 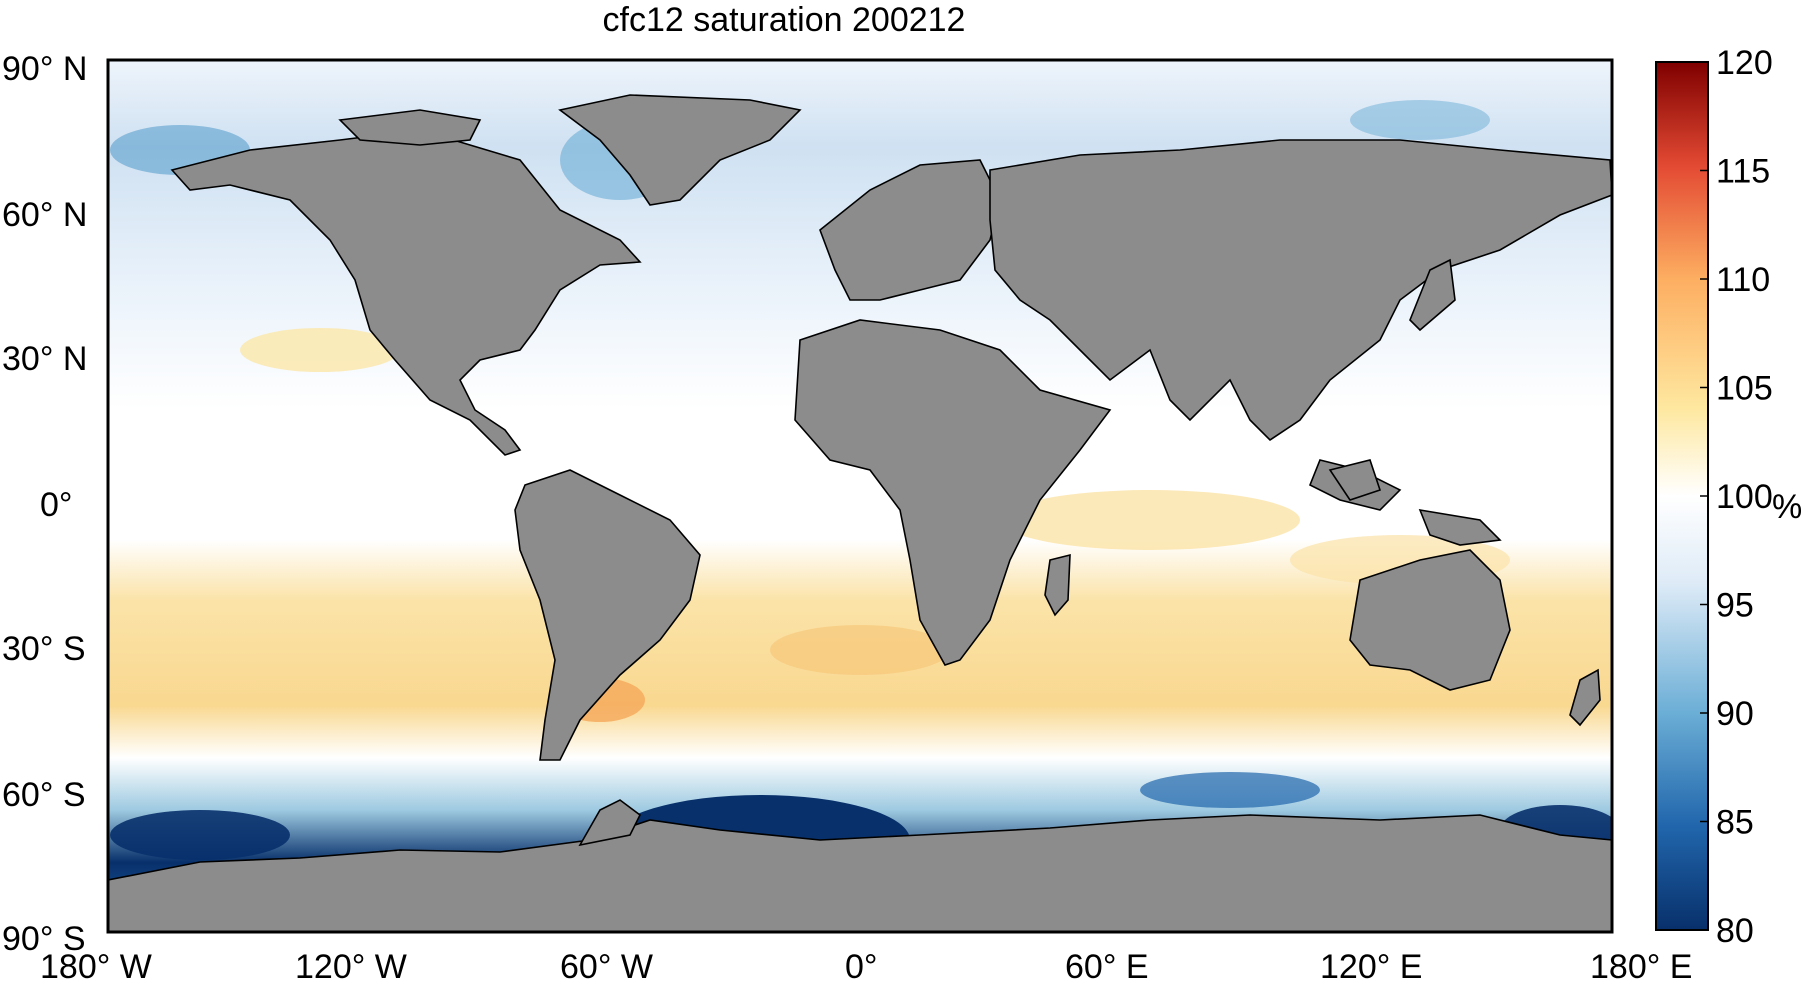 What do you see at coordinates (1735, 714) in the screenshot?
I see `colorbar-tick-label: 90` at bounding box center [1735, 714].